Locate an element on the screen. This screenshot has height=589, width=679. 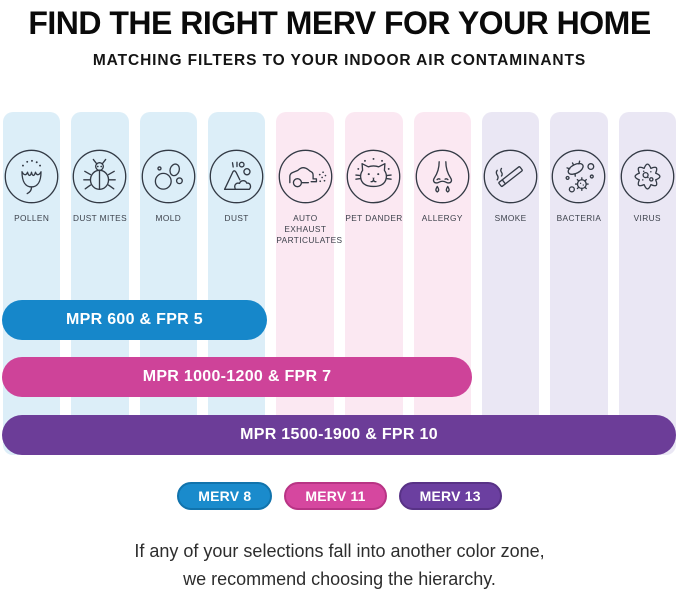
legend-merv-13: MERV 13 is located at coordinates (450, 496).